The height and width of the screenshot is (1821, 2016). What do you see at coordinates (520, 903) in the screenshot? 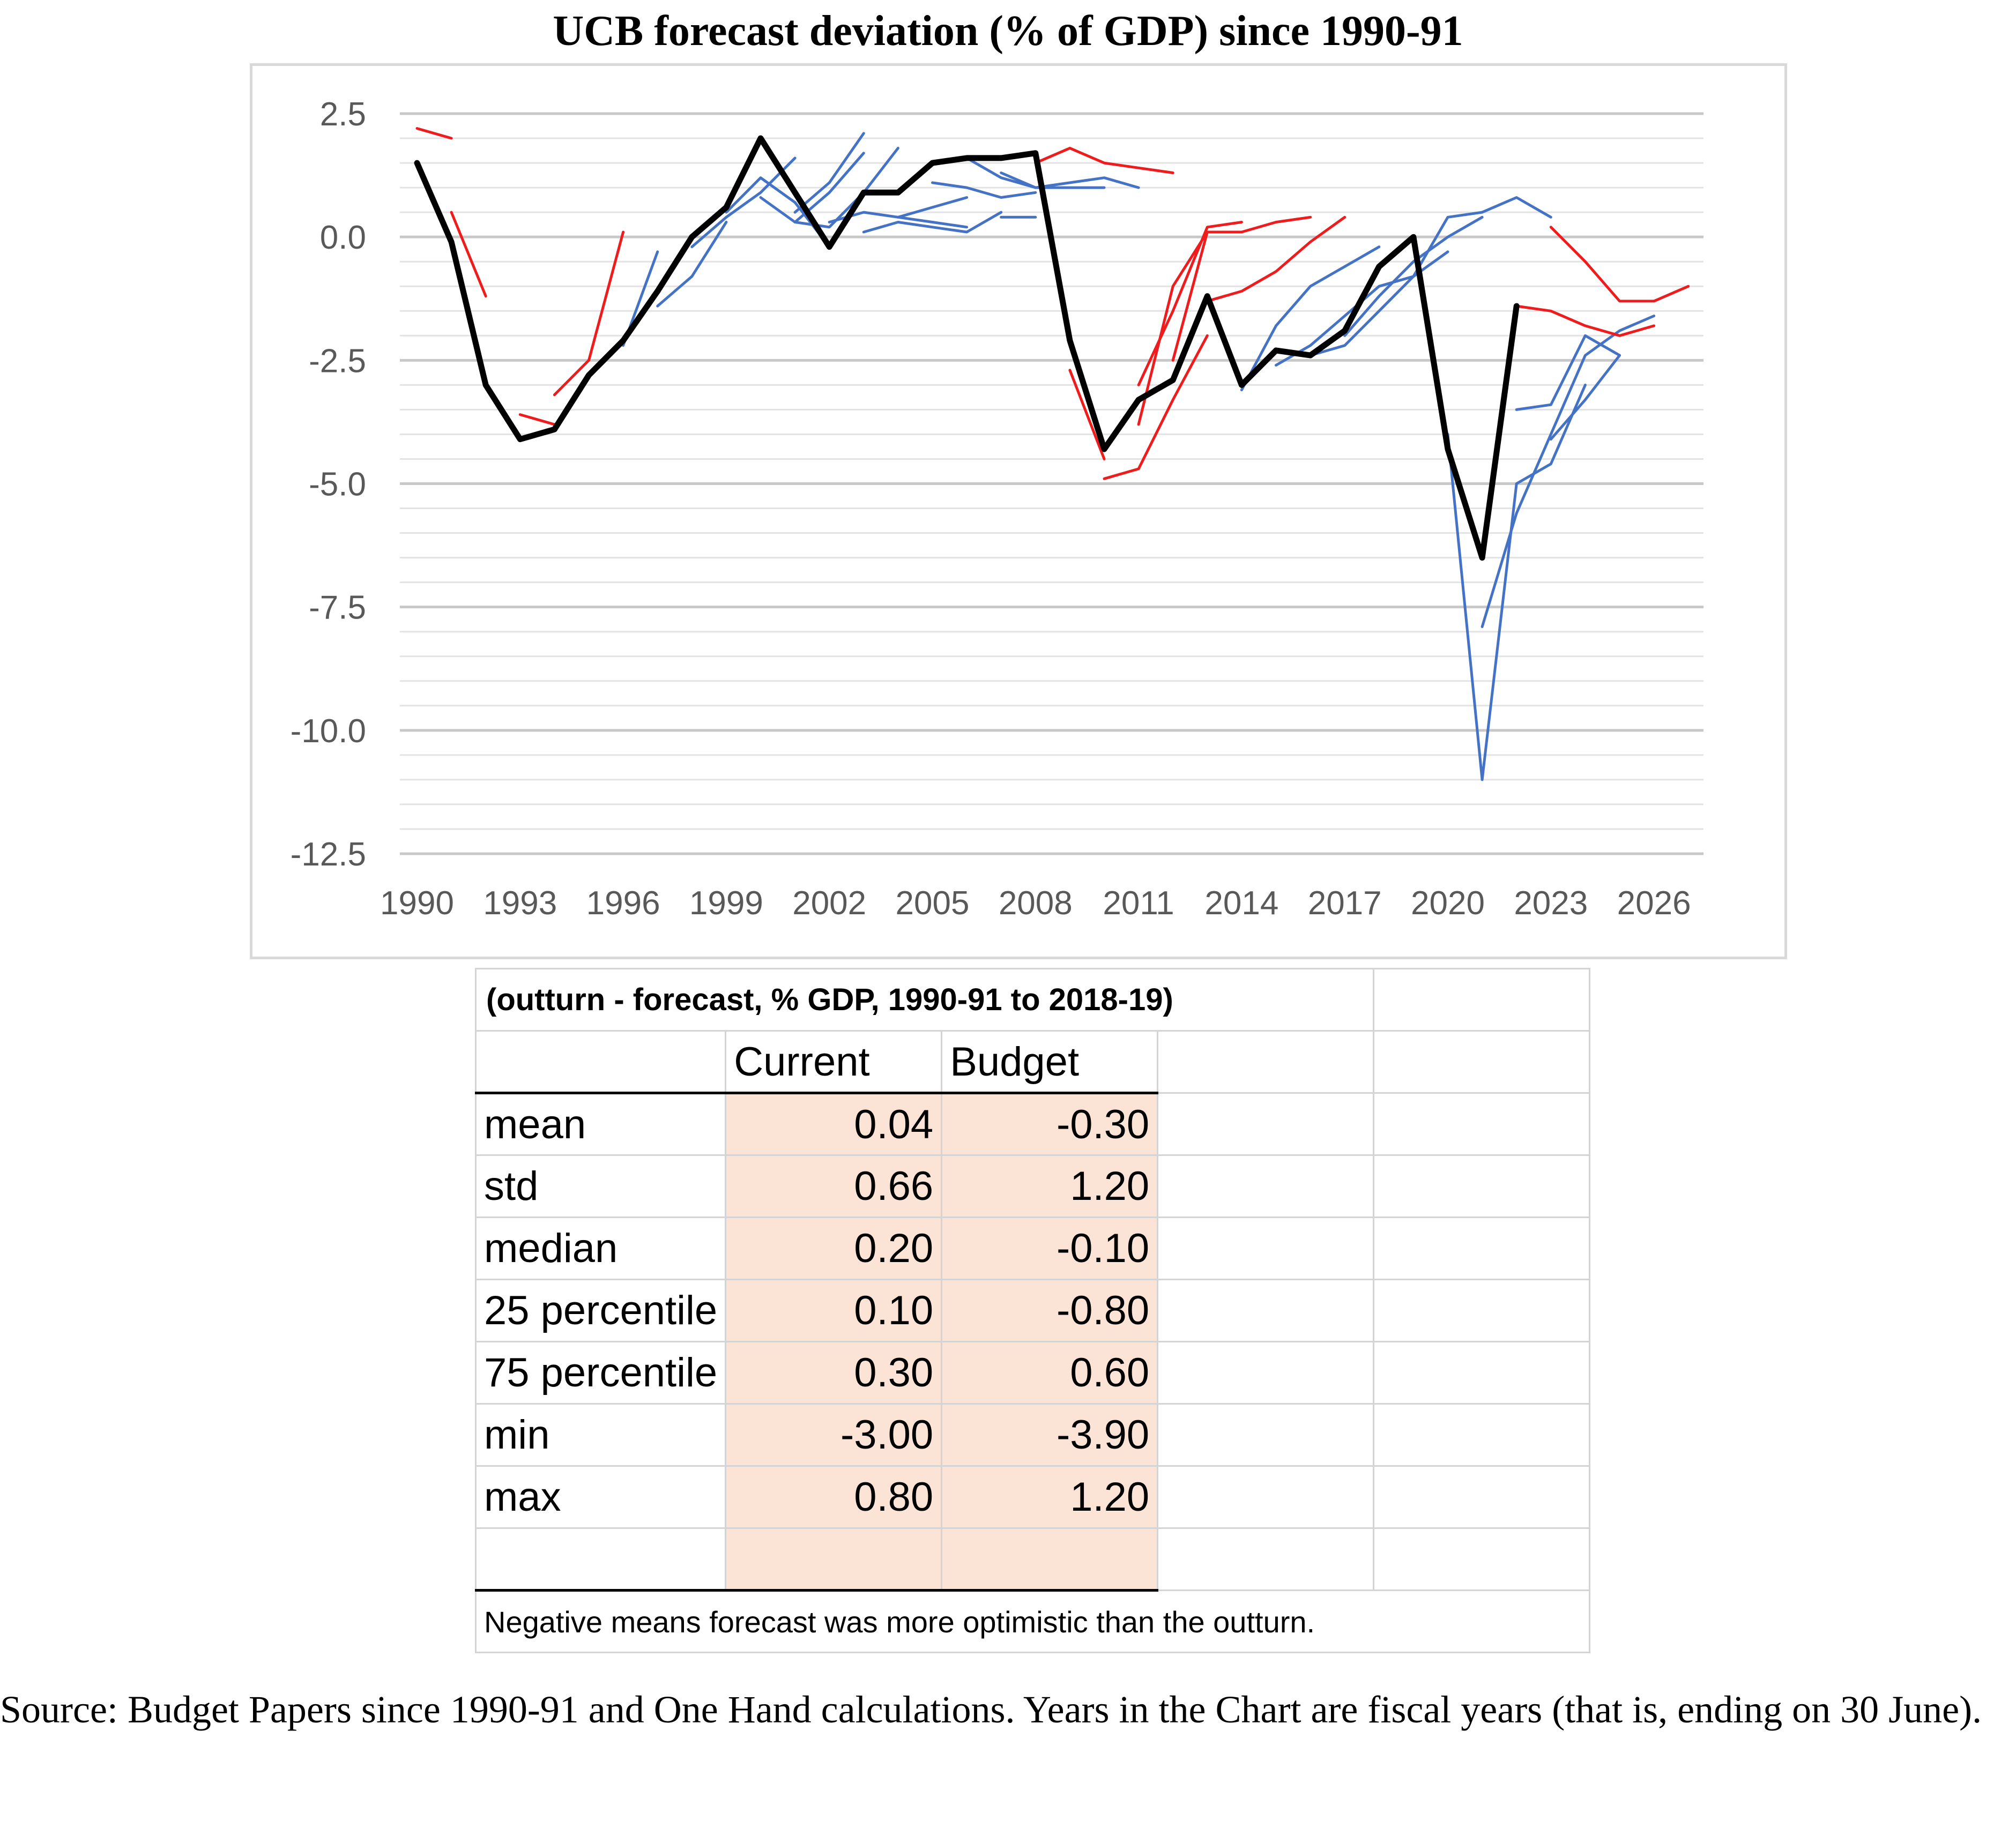
I see `x-tick-label: 1993` at bounding box center [520, 903].